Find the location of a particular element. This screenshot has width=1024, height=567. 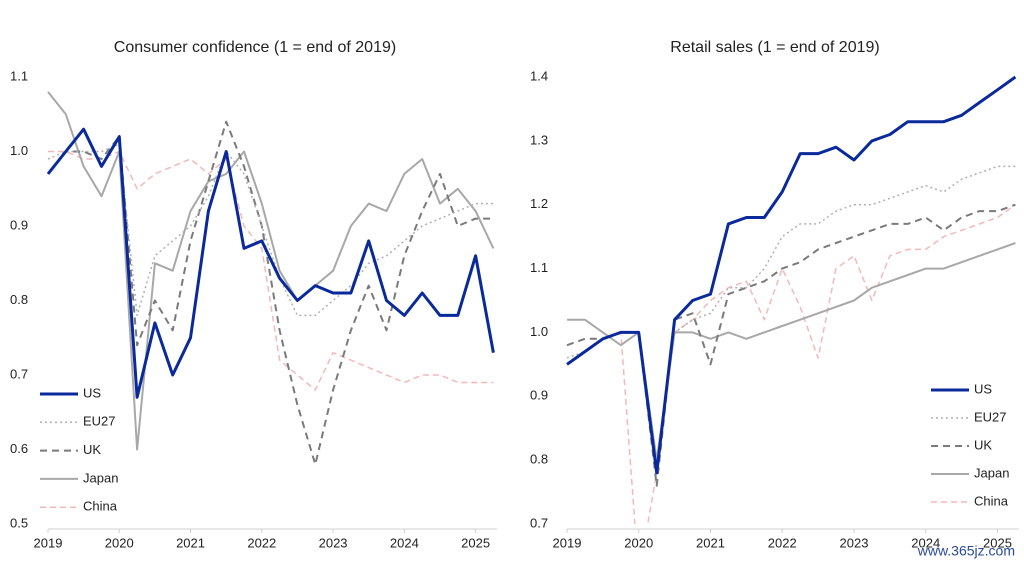

y-tick-label: 1.2 is located at coordinates (539, 203).